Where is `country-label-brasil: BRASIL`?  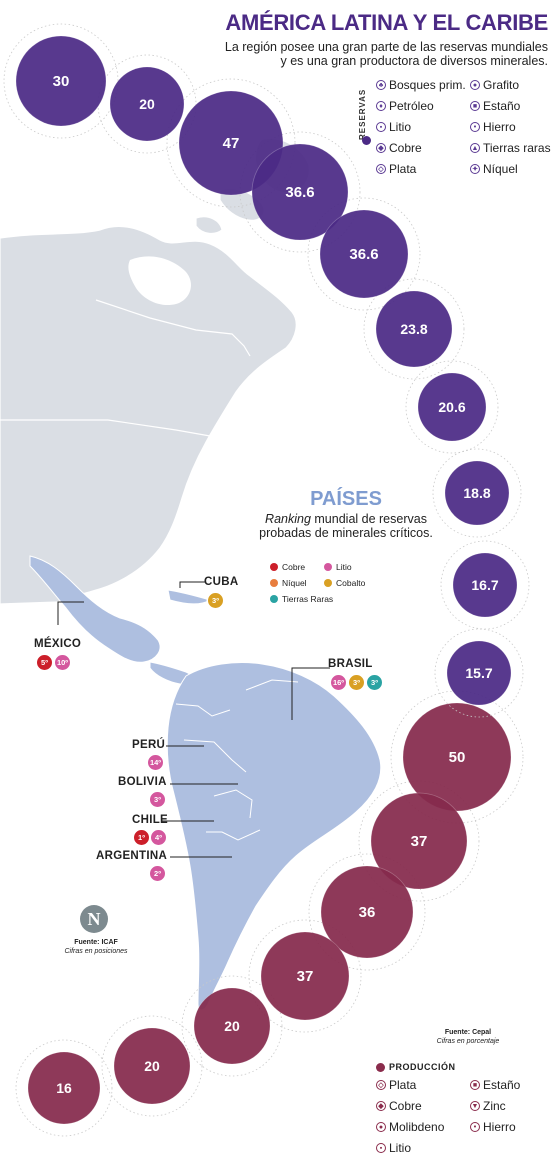
country-label-brasil: BRASIL is located at coordinates (350, 664).